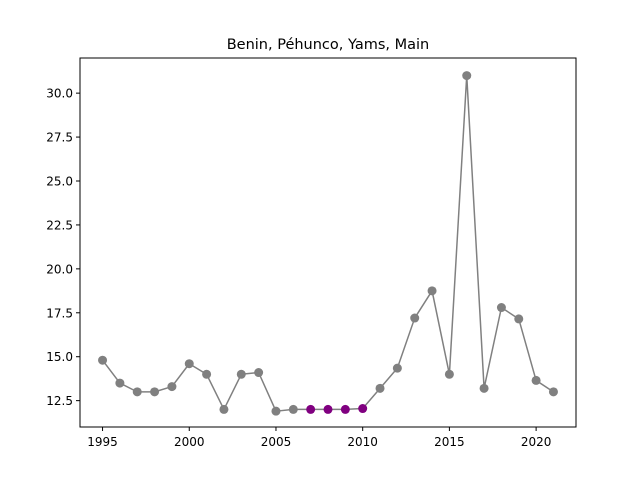 The width and height of the screenshot is (640, 480). Describe the element at coordinates (536, 442) in the screenshot. I see `x-tick-label: 2020` at that location.